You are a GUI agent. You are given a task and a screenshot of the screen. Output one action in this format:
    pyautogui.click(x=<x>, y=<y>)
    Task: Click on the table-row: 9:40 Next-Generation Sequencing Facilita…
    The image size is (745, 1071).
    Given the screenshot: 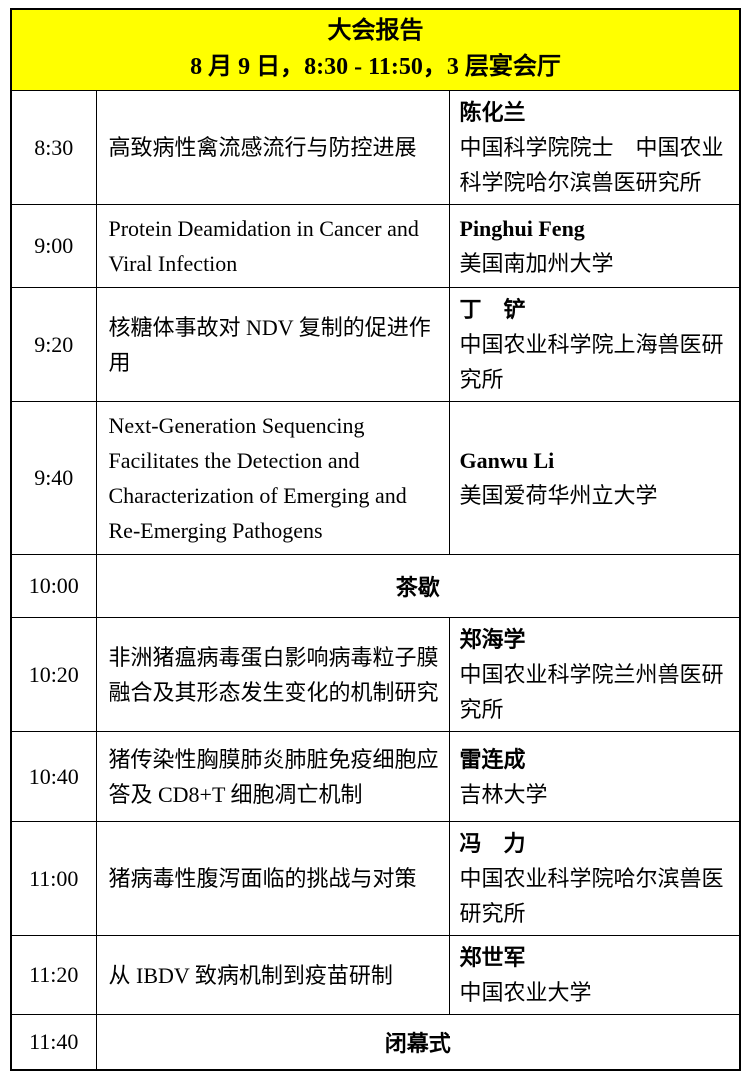 What is the action you would take?
    pyautogui.click(x=375, y=478)
    